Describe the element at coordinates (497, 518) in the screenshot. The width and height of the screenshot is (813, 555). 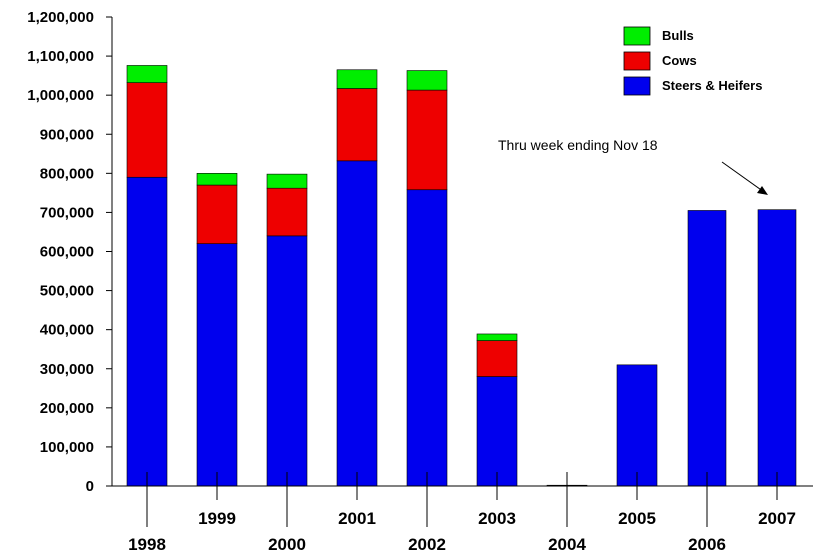
I see `x-tick-label: 2003` at that location.